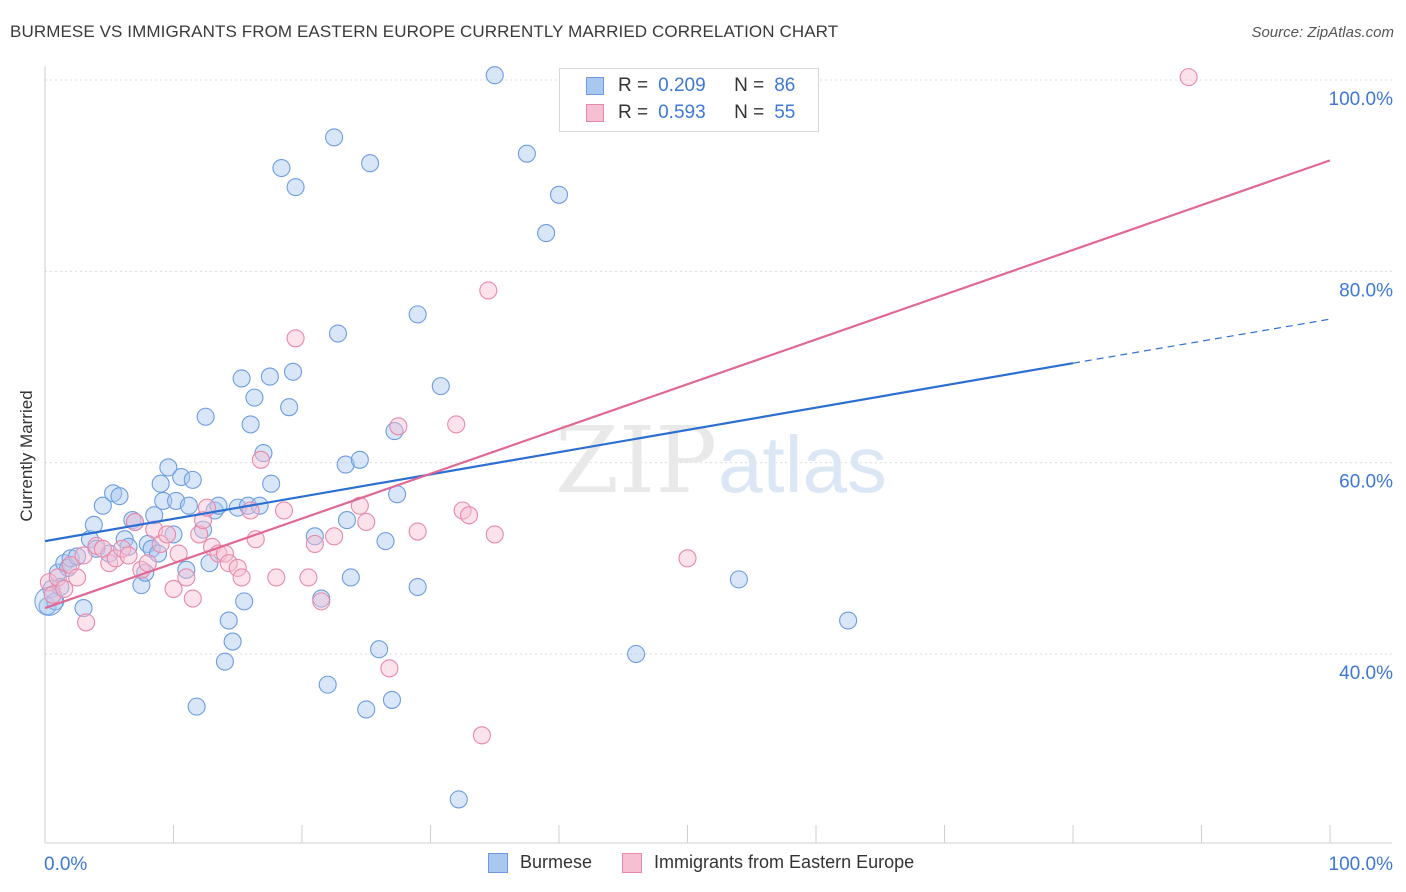 The width and height of the screenshot is (1406, 892). What do you see at coordinates (633, 112) in the screenshot?
I see `r-label: R =` at bounding box center [633, 112].